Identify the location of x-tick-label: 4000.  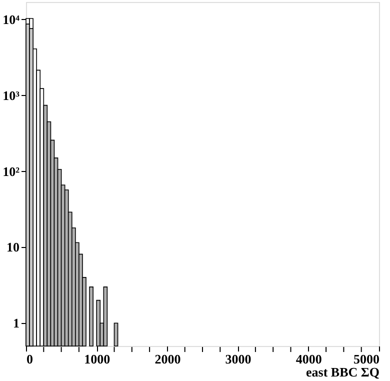
(309, 359).